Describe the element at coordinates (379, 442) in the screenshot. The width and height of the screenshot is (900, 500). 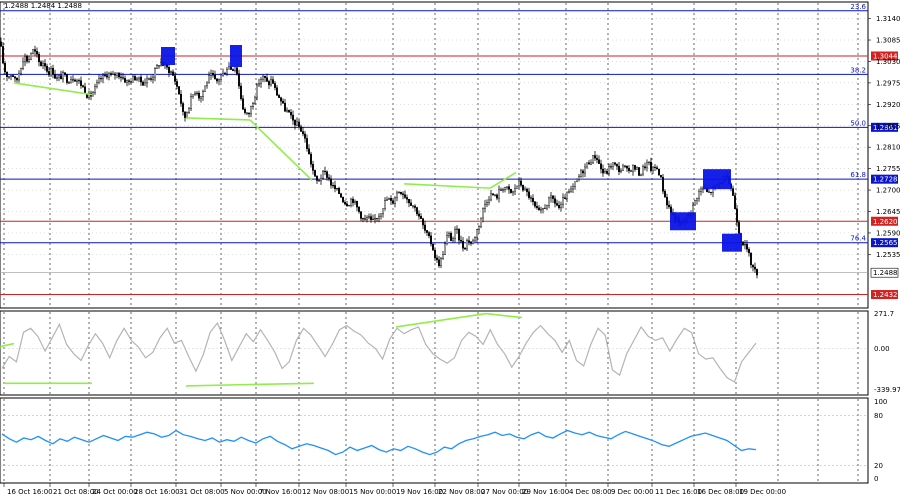
I see `rsi-line` at that location.